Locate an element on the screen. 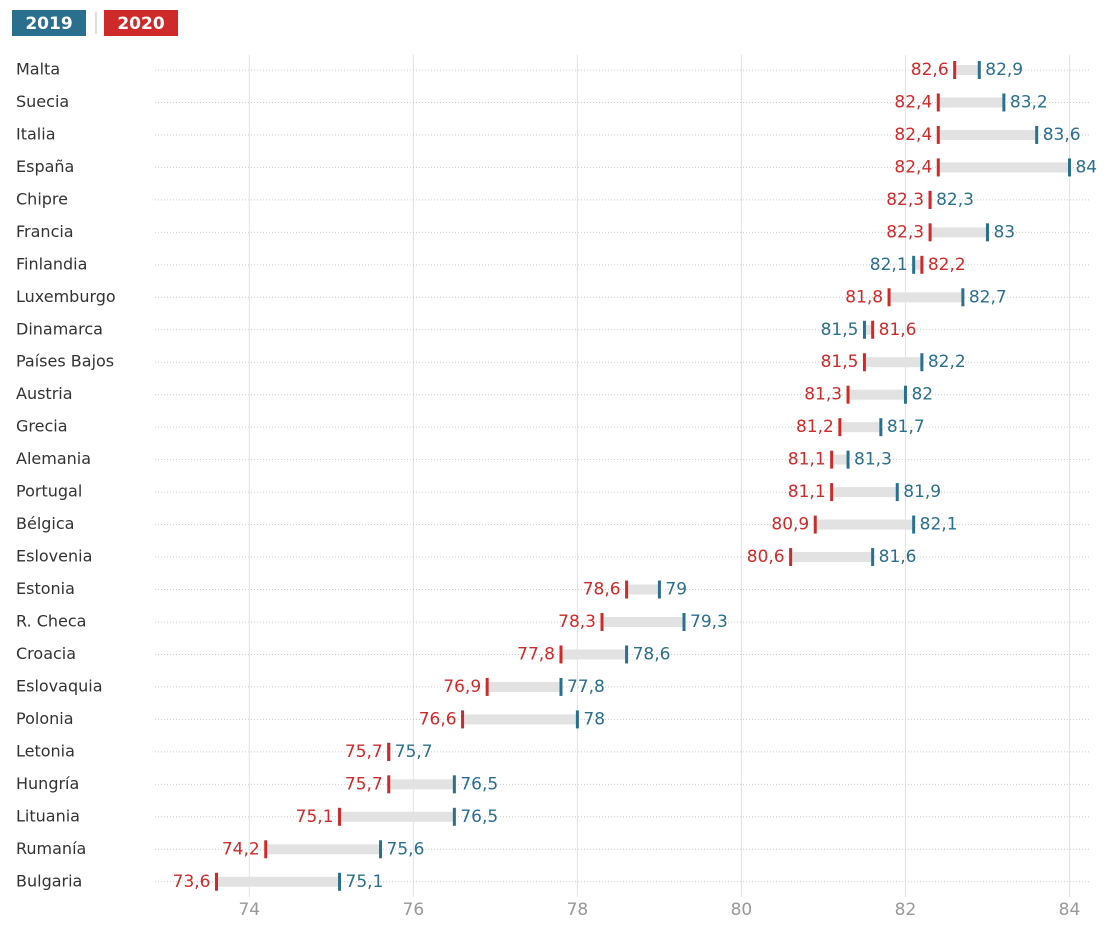  legend-swatch is located at coordinates (141, 23).